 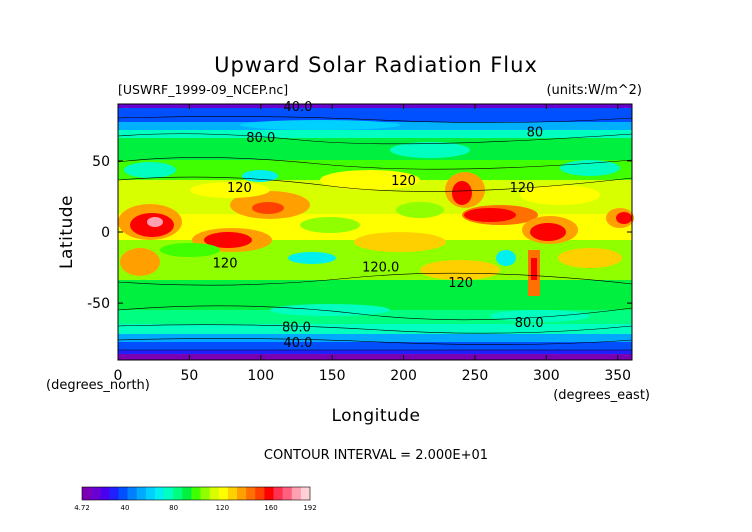 What do you see at coordinates (82, 508) in the screenshot?
I see `colorbar-label: 4.72` at bounding box center [82, 508].